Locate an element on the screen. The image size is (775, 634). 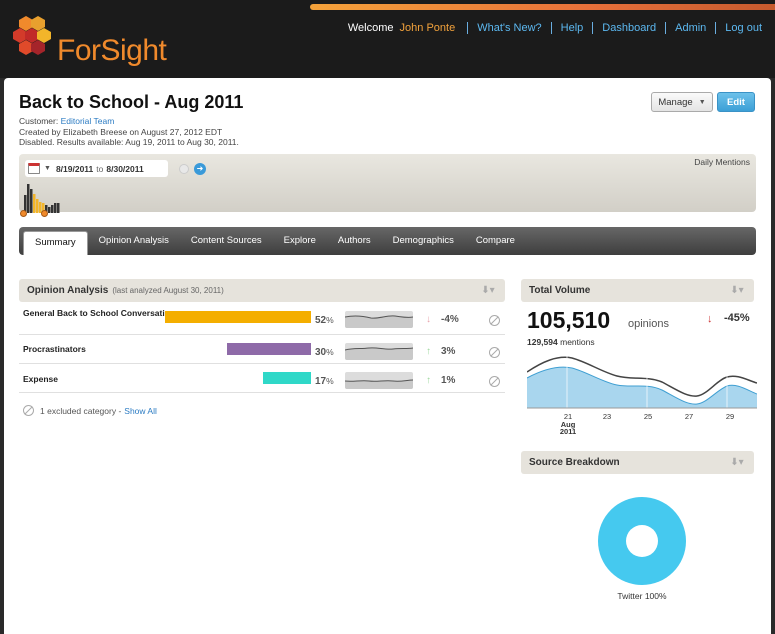
date-to-label: to is located at coordinates (100, 168).